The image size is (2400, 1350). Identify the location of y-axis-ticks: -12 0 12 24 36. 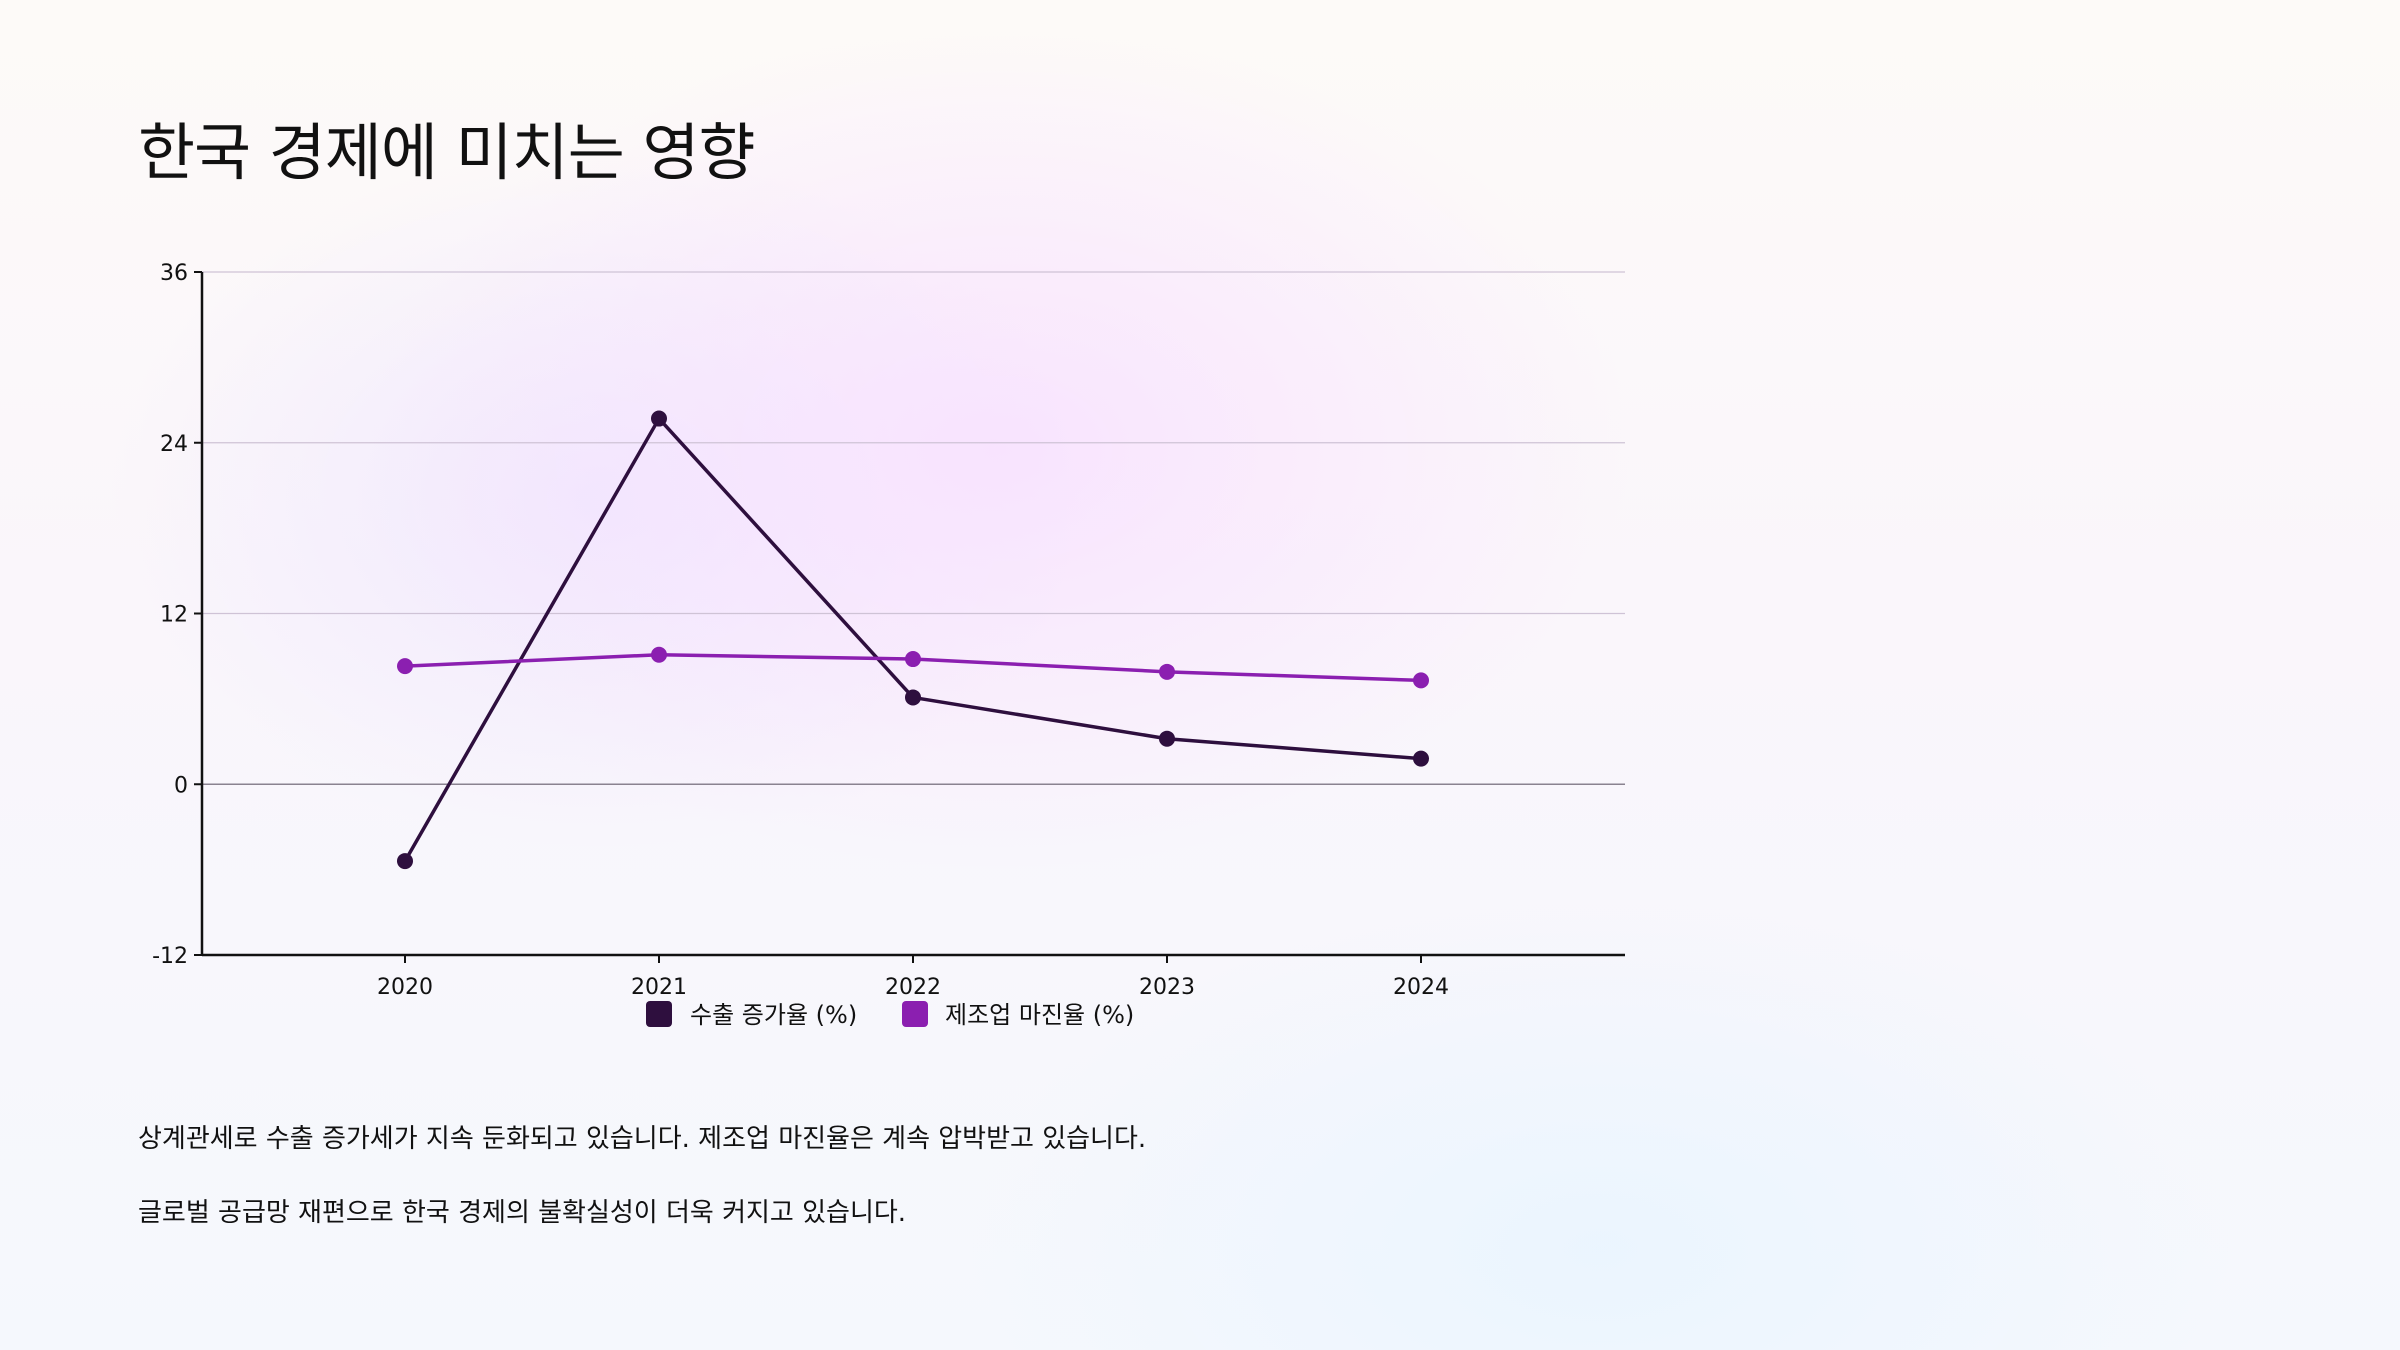
(177, 615).